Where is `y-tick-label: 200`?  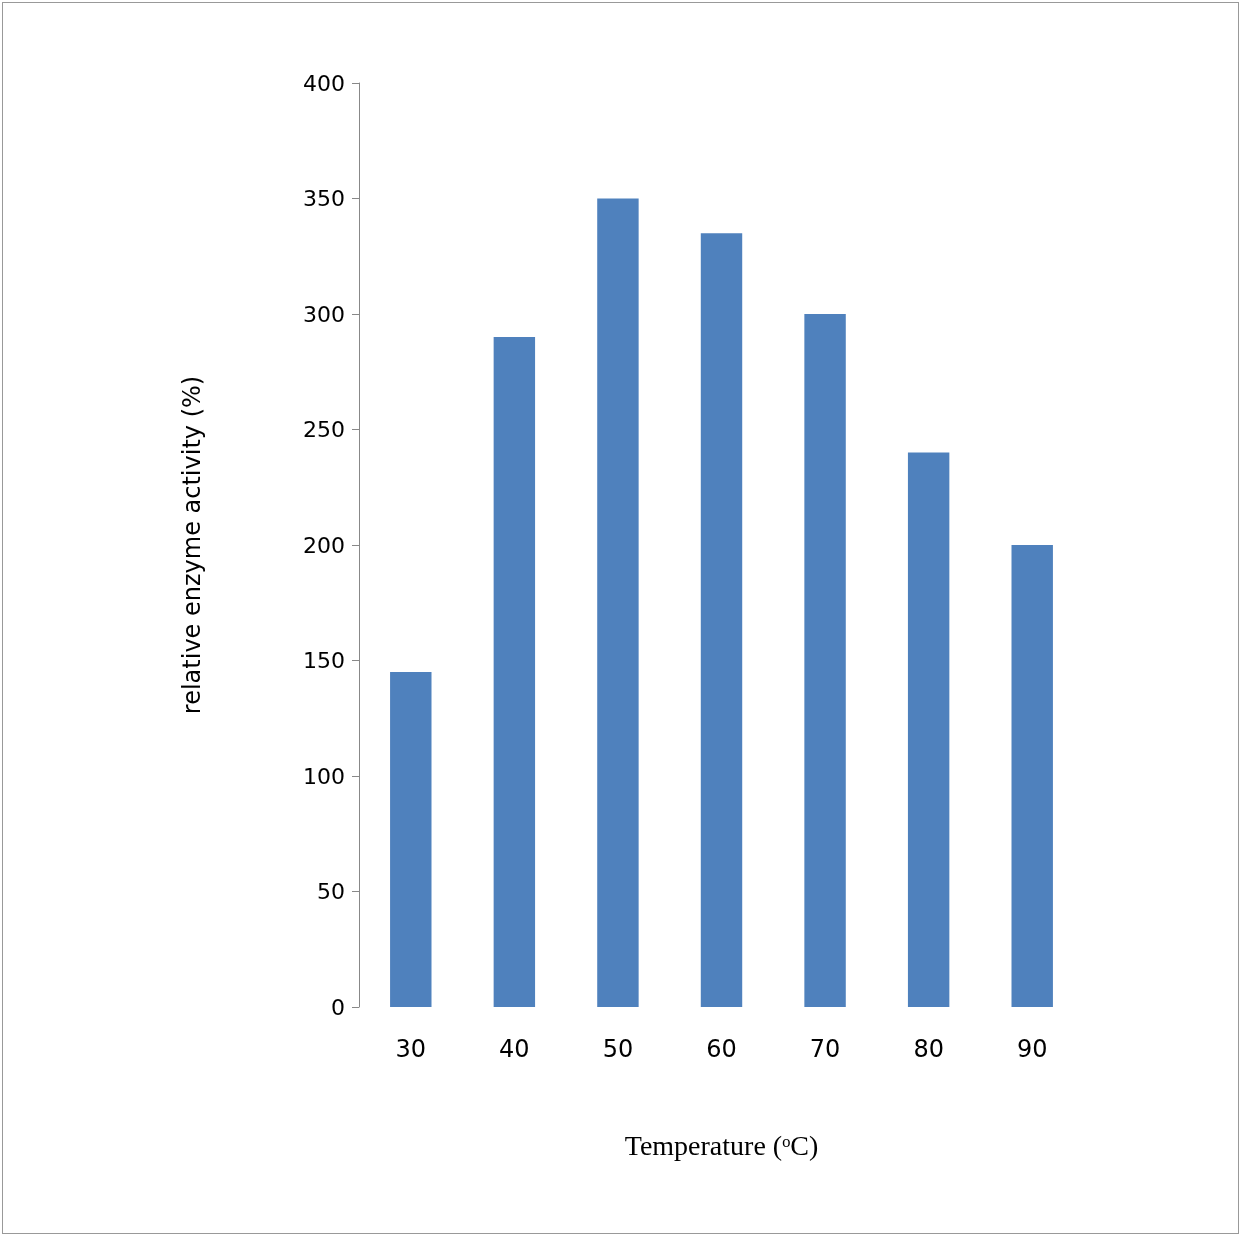 y-tick-label: 200 is located at coordinates (324, 545).